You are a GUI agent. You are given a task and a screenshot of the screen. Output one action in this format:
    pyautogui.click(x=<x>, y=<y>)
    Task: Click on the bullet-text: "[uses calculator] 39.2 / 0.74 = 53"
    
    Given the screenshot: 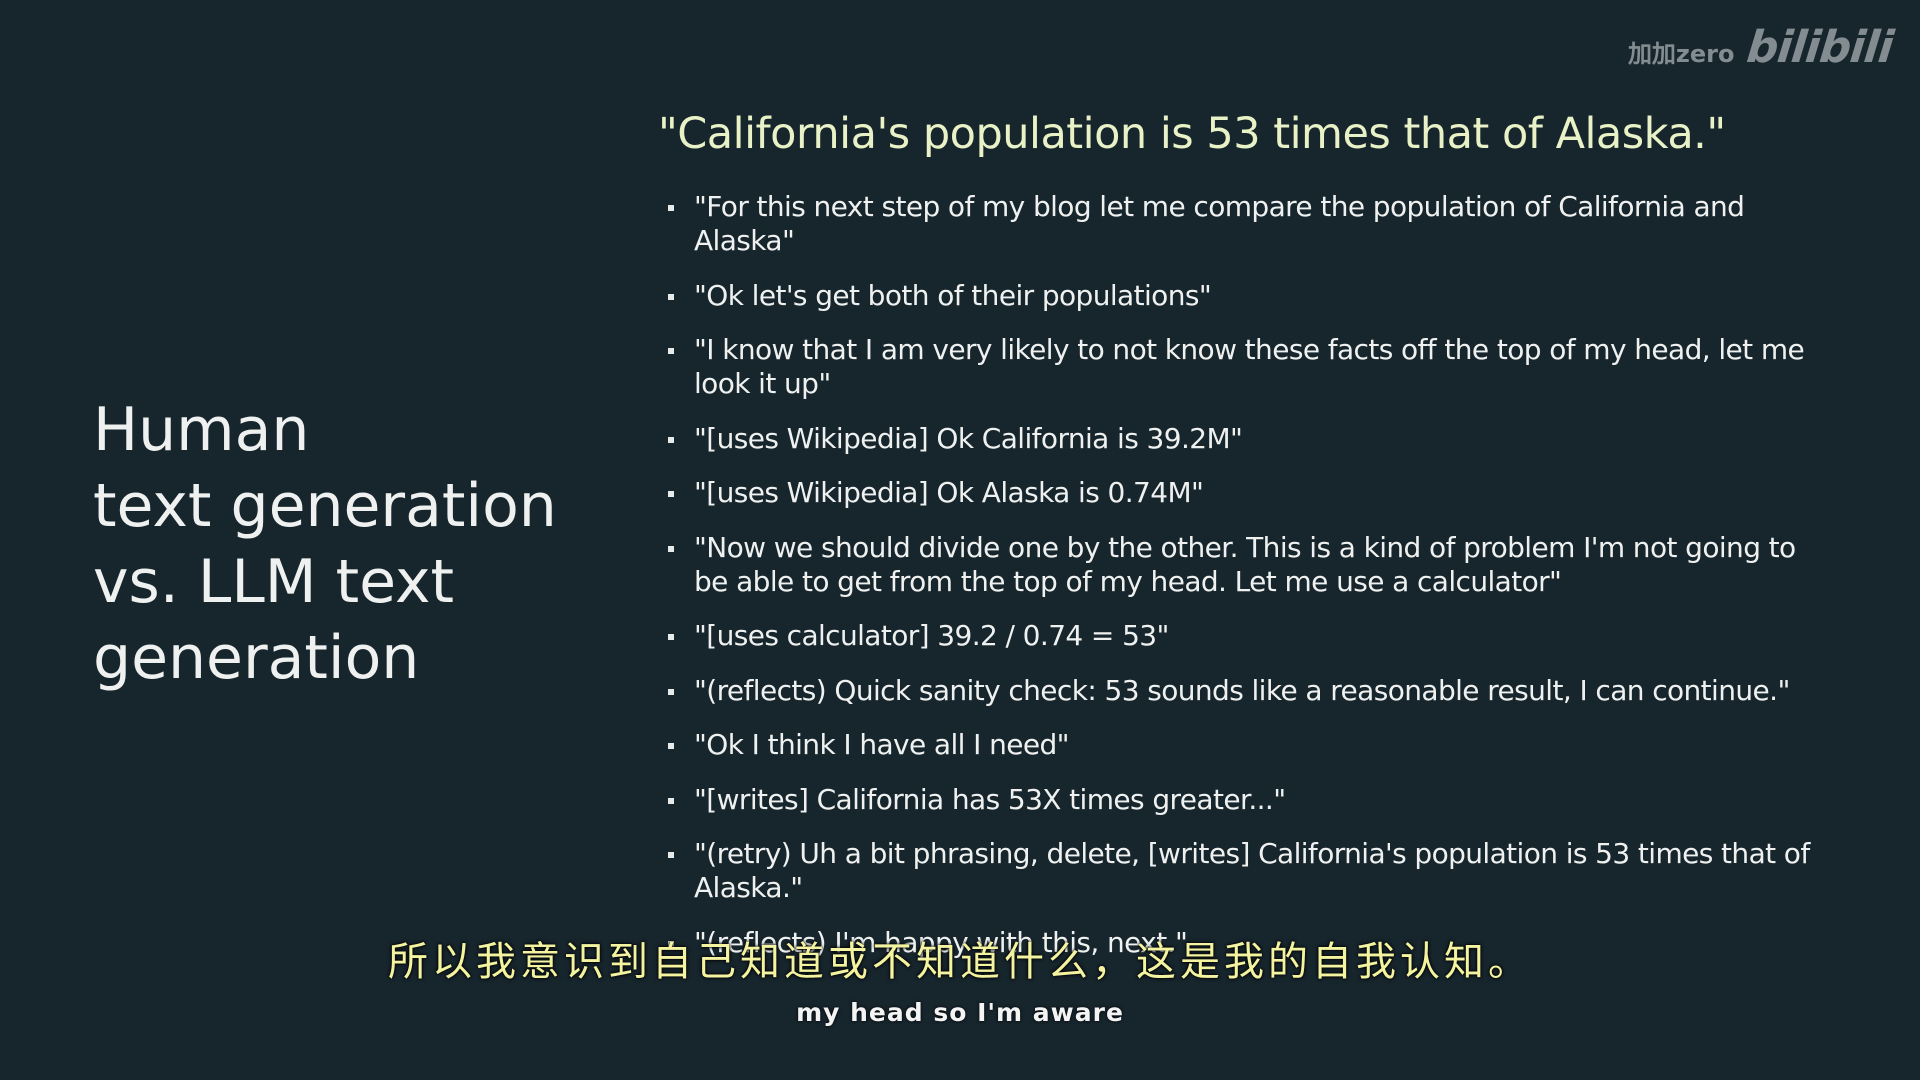 What is the action you would take?
    pyautogui.click(x=931, y=635)
    